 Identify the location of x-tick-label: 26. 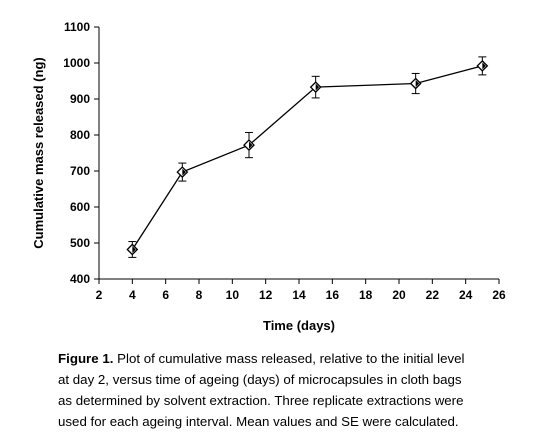
(499, 295).